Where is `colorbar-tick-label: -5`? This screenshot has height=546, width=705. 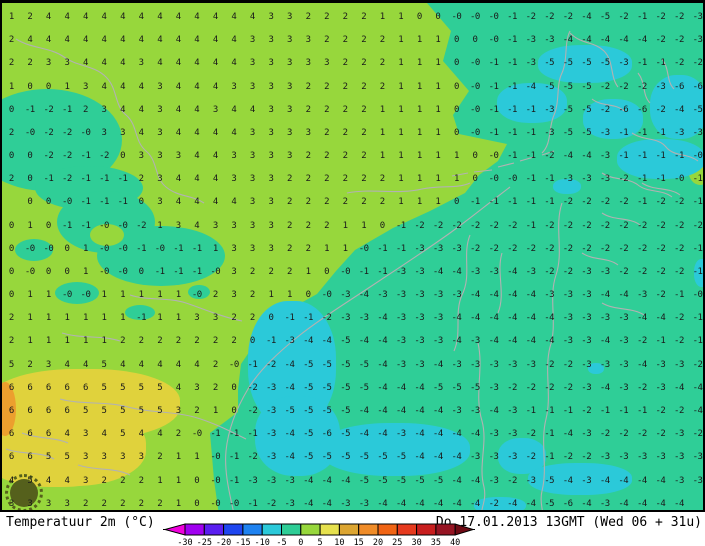 colorbar-tick-label: -5 is located at coordinates (281, 542).